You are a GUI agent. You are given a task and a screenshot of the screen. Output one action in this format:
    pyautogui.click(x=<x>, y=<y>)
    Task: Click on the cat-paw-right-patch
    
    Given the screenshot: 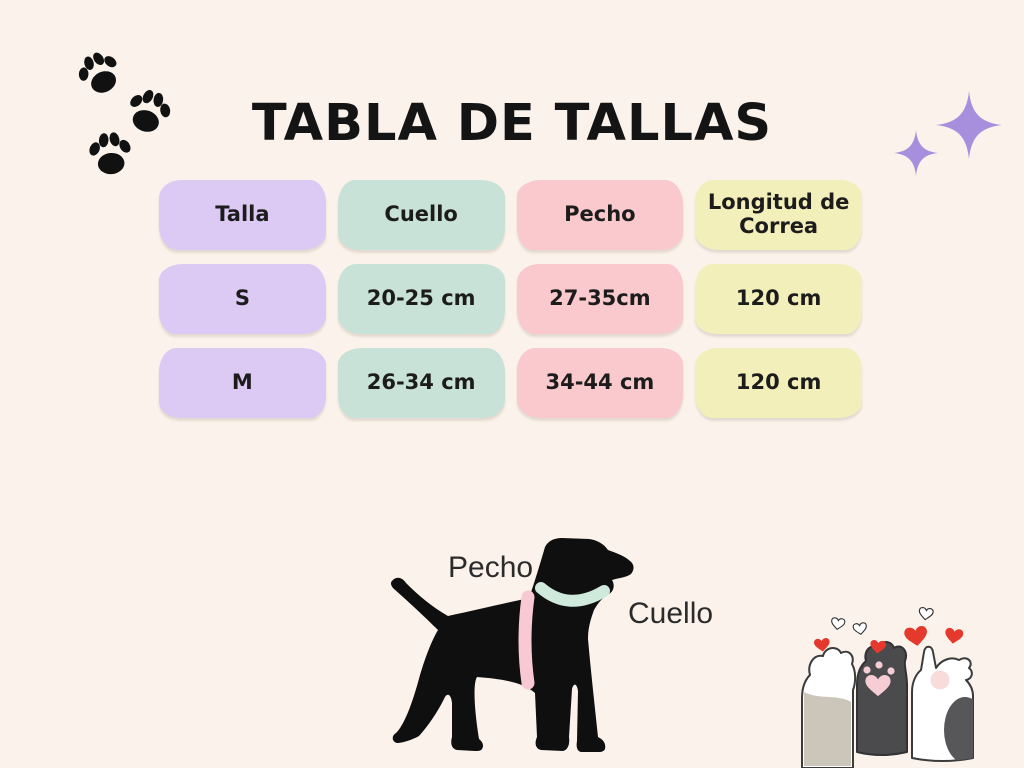 What is the action you would take?
    pyautogui.click(x=958, y=729)
    